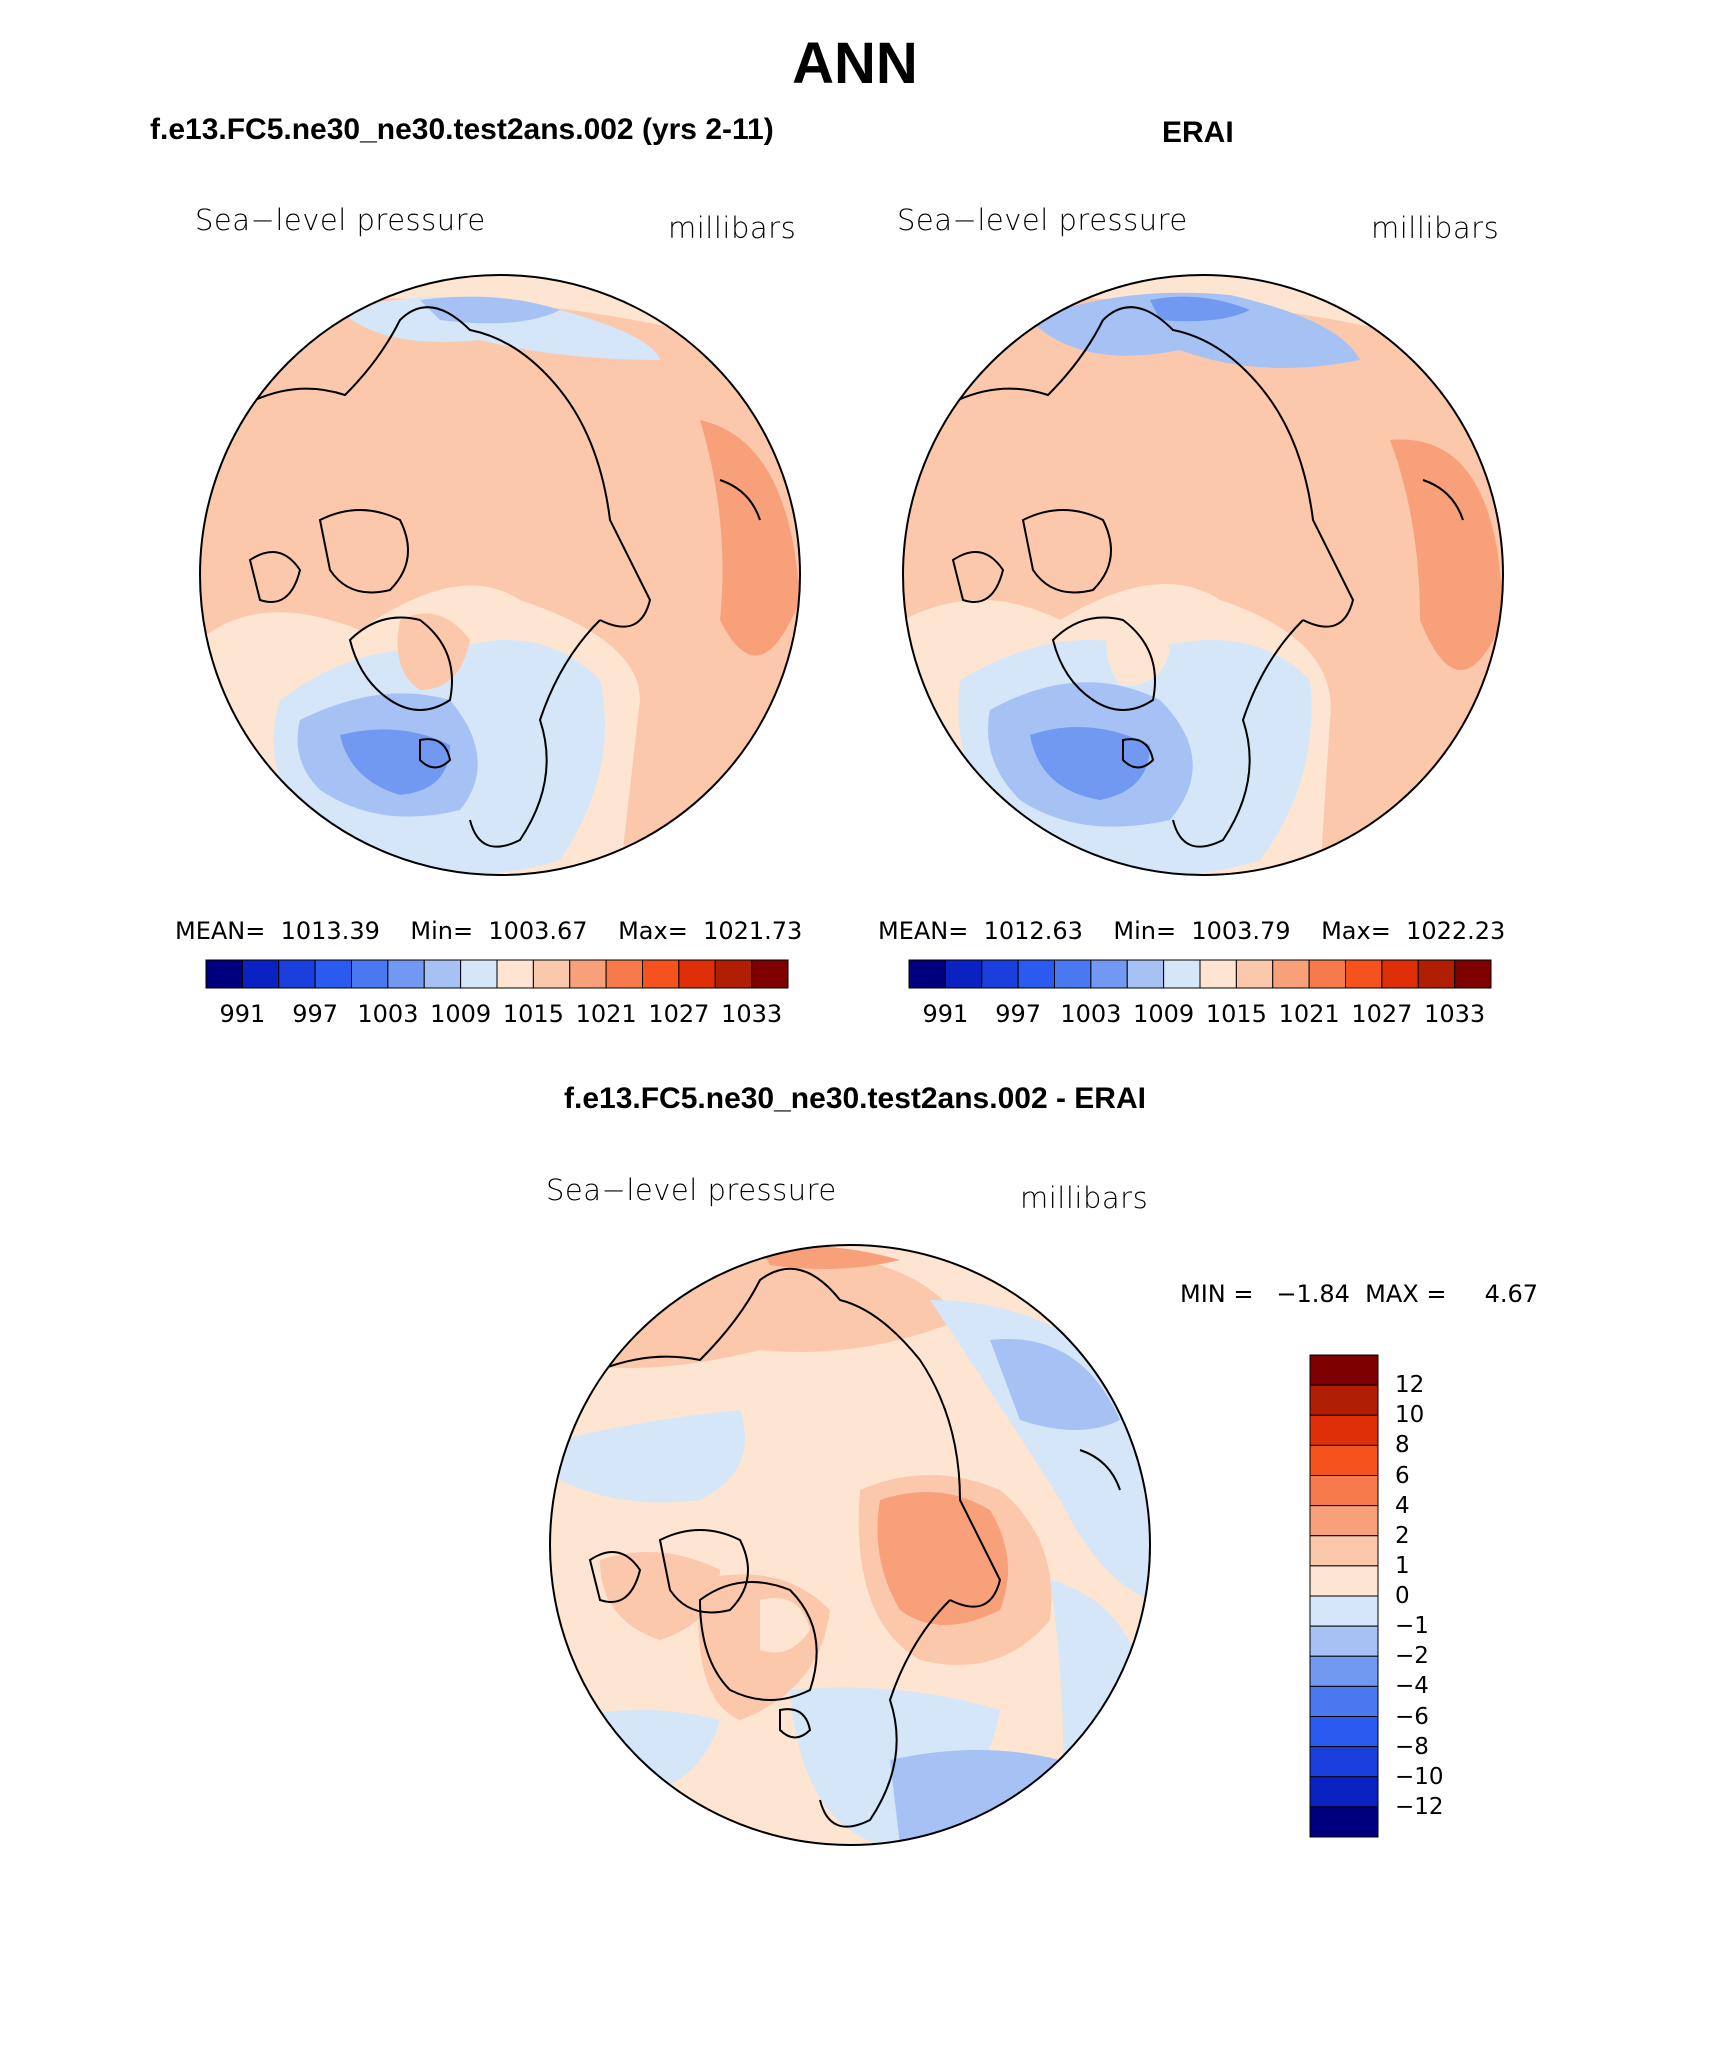  I want to click on diff-units-label: millibars, so click(1084, 1198).